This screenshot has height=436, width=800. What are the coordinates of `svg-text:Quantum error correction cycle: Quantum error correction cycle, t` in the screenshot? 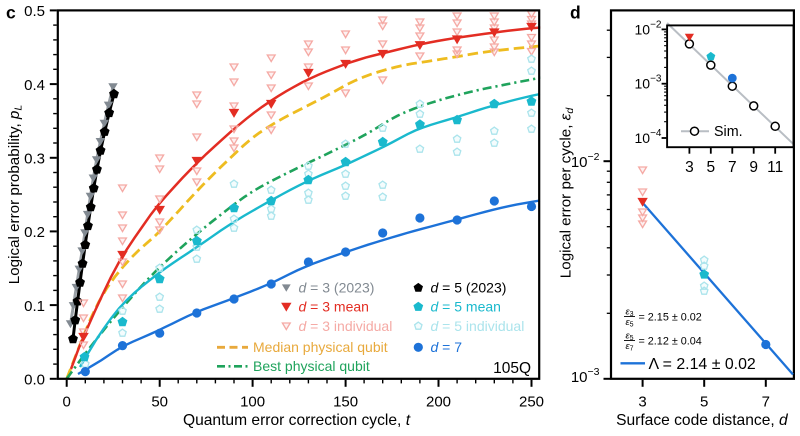 It's located at (297, 420).